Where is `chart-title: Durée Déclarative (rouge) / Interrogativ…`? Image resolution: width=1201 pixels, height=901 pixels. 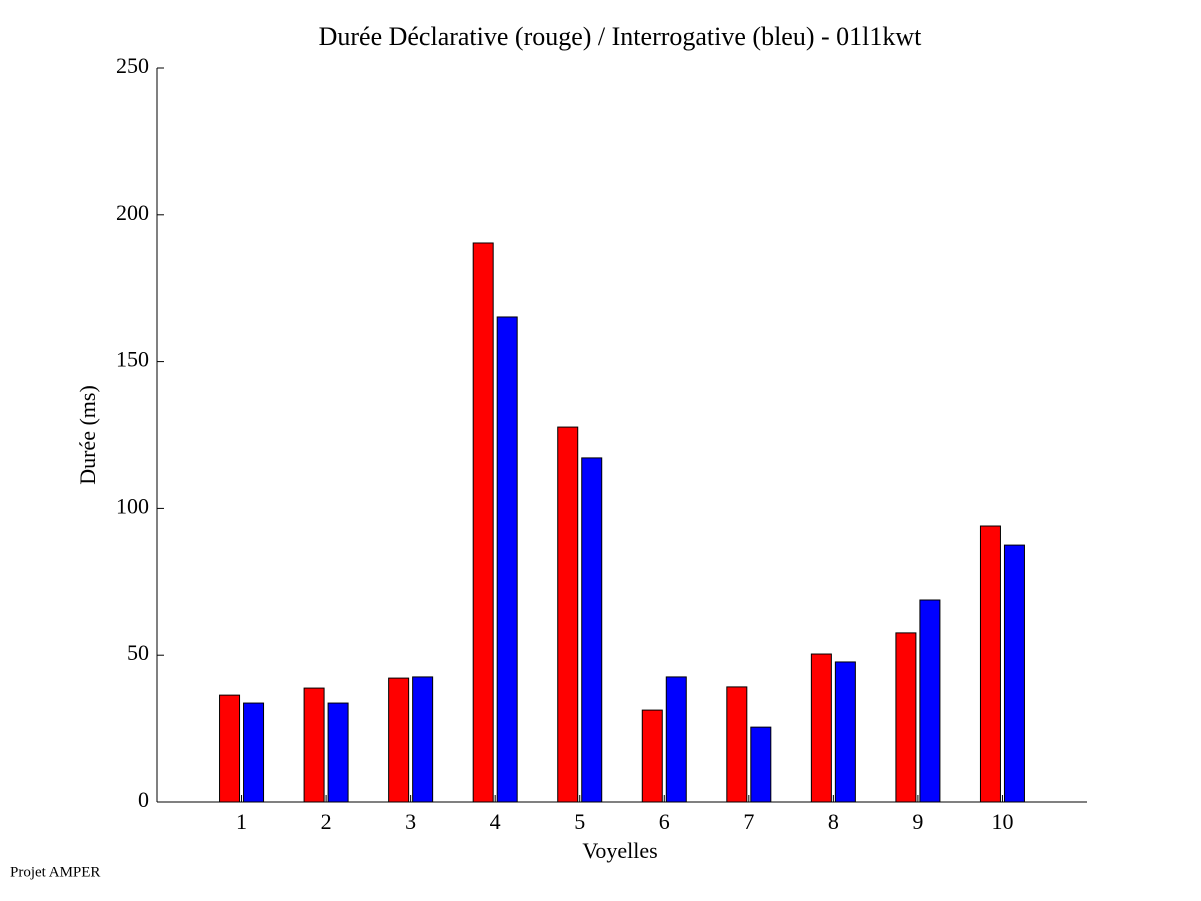 chart-title: Durée Déclarative (rouge) / Interrogativ… is located at coordinates (621, 36).